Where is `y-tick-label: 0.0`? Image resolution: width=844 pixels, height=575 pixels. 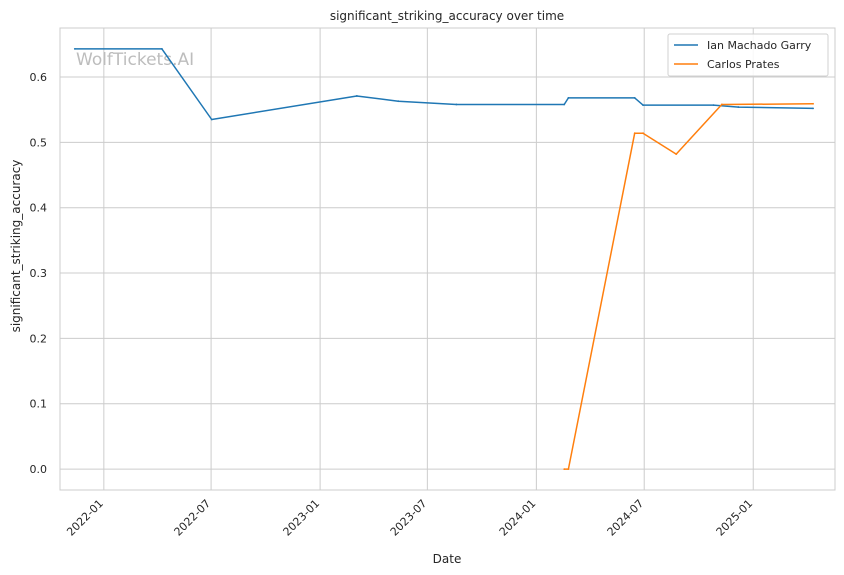
y-tick-label: 0.0 is located at coordinates (39, 469).